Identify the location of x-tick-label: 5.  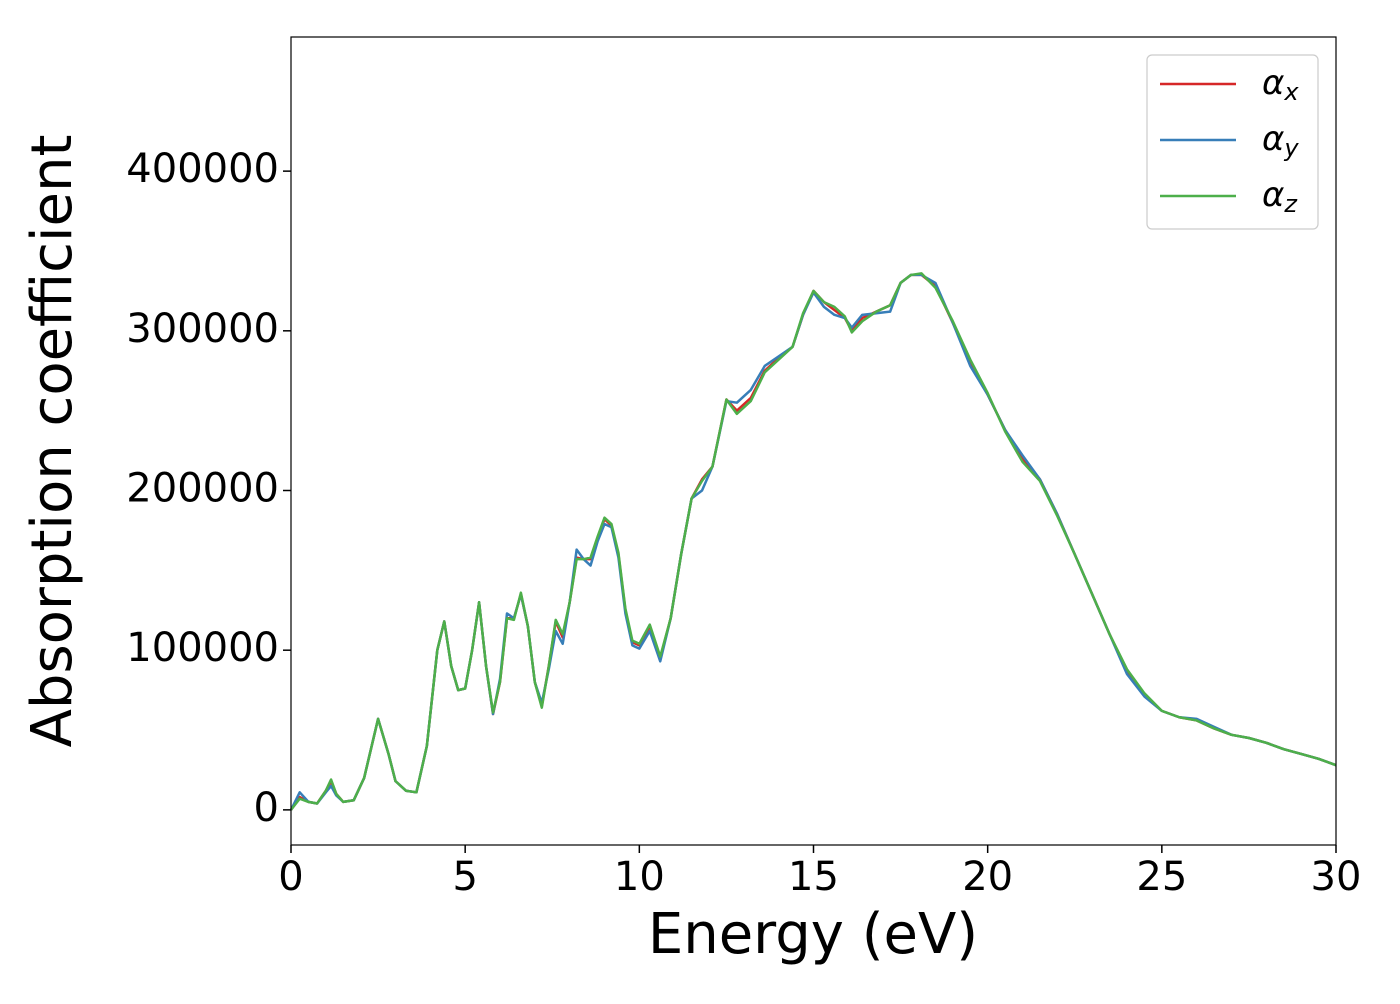
(464, 877).